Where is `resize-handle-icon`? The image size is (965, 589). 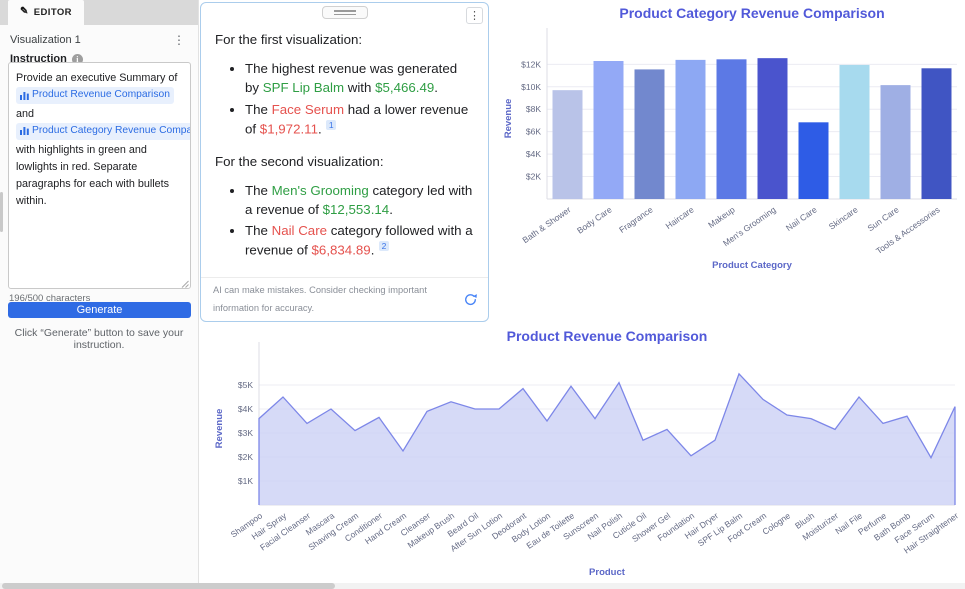
resize-handle-icon is located at coordinates (184, 283).